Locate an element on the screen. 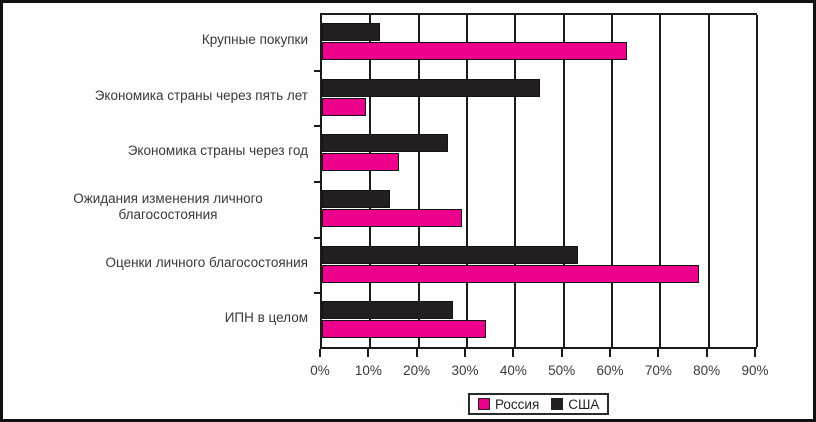  legend-item-russia: Россия is located at coordinates (508, 404).